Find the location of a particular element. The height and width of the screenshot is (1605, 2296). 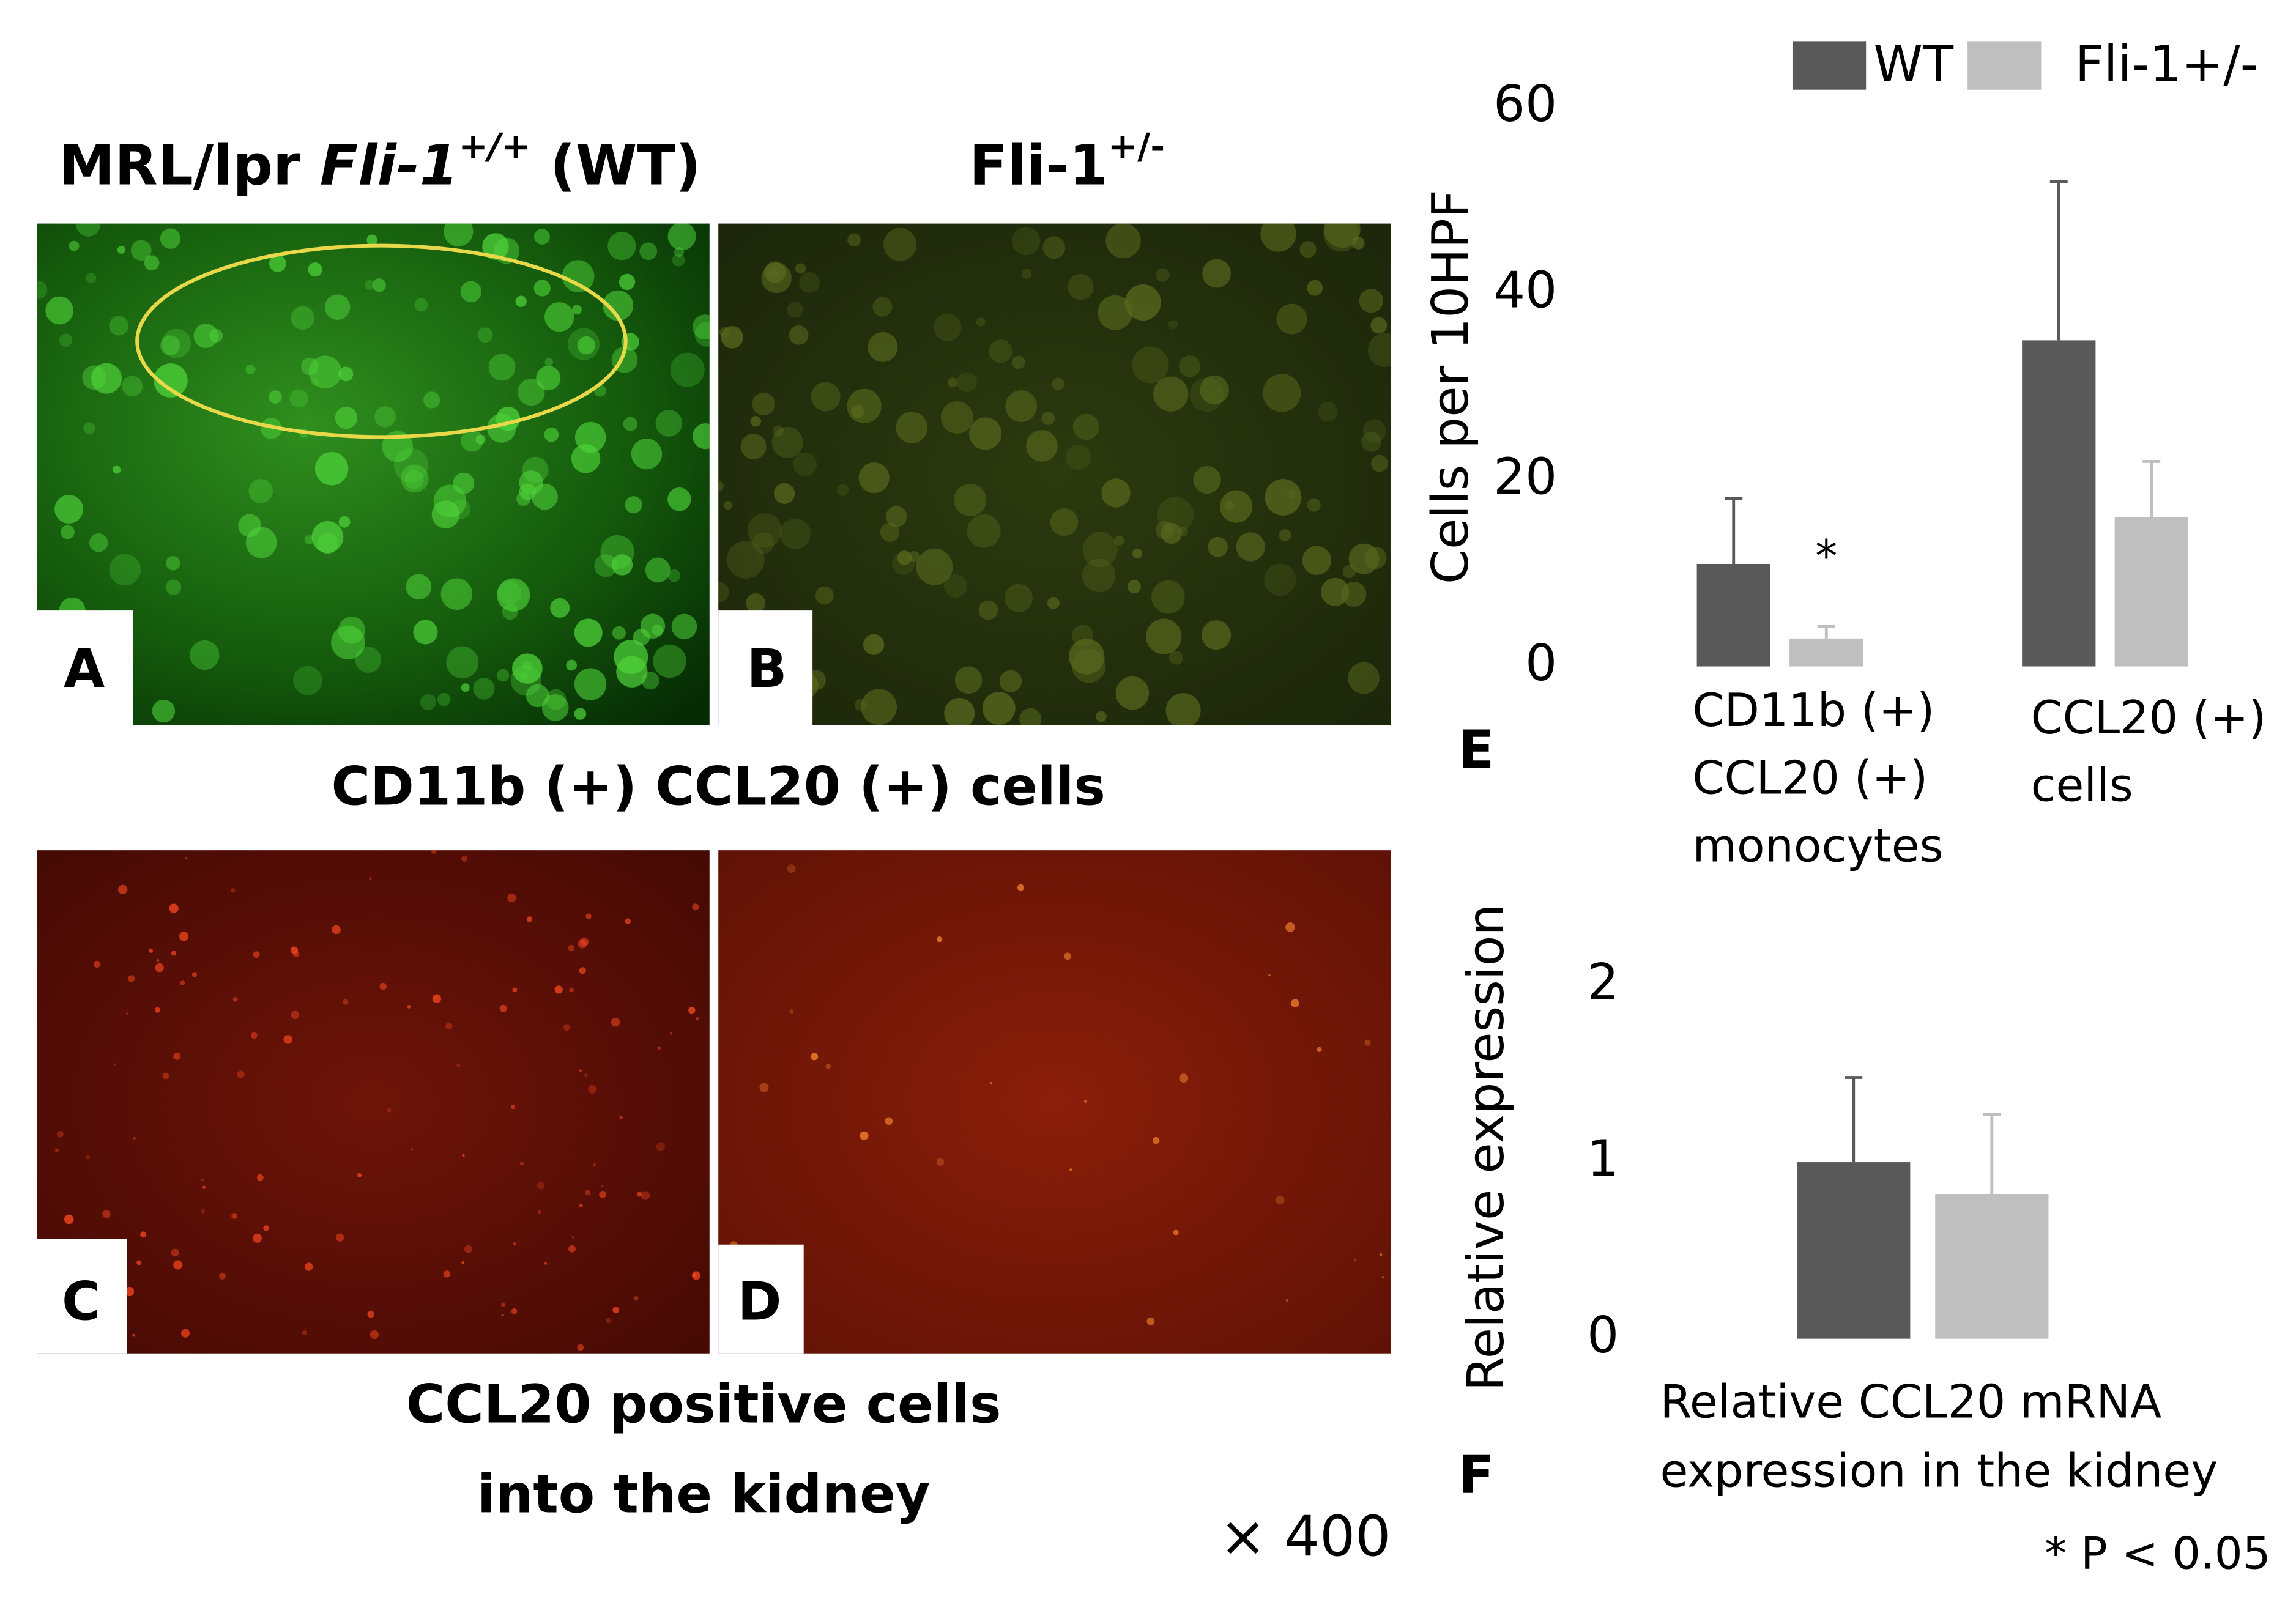

caption: into the kidney is located at coordinates (703, 1494).